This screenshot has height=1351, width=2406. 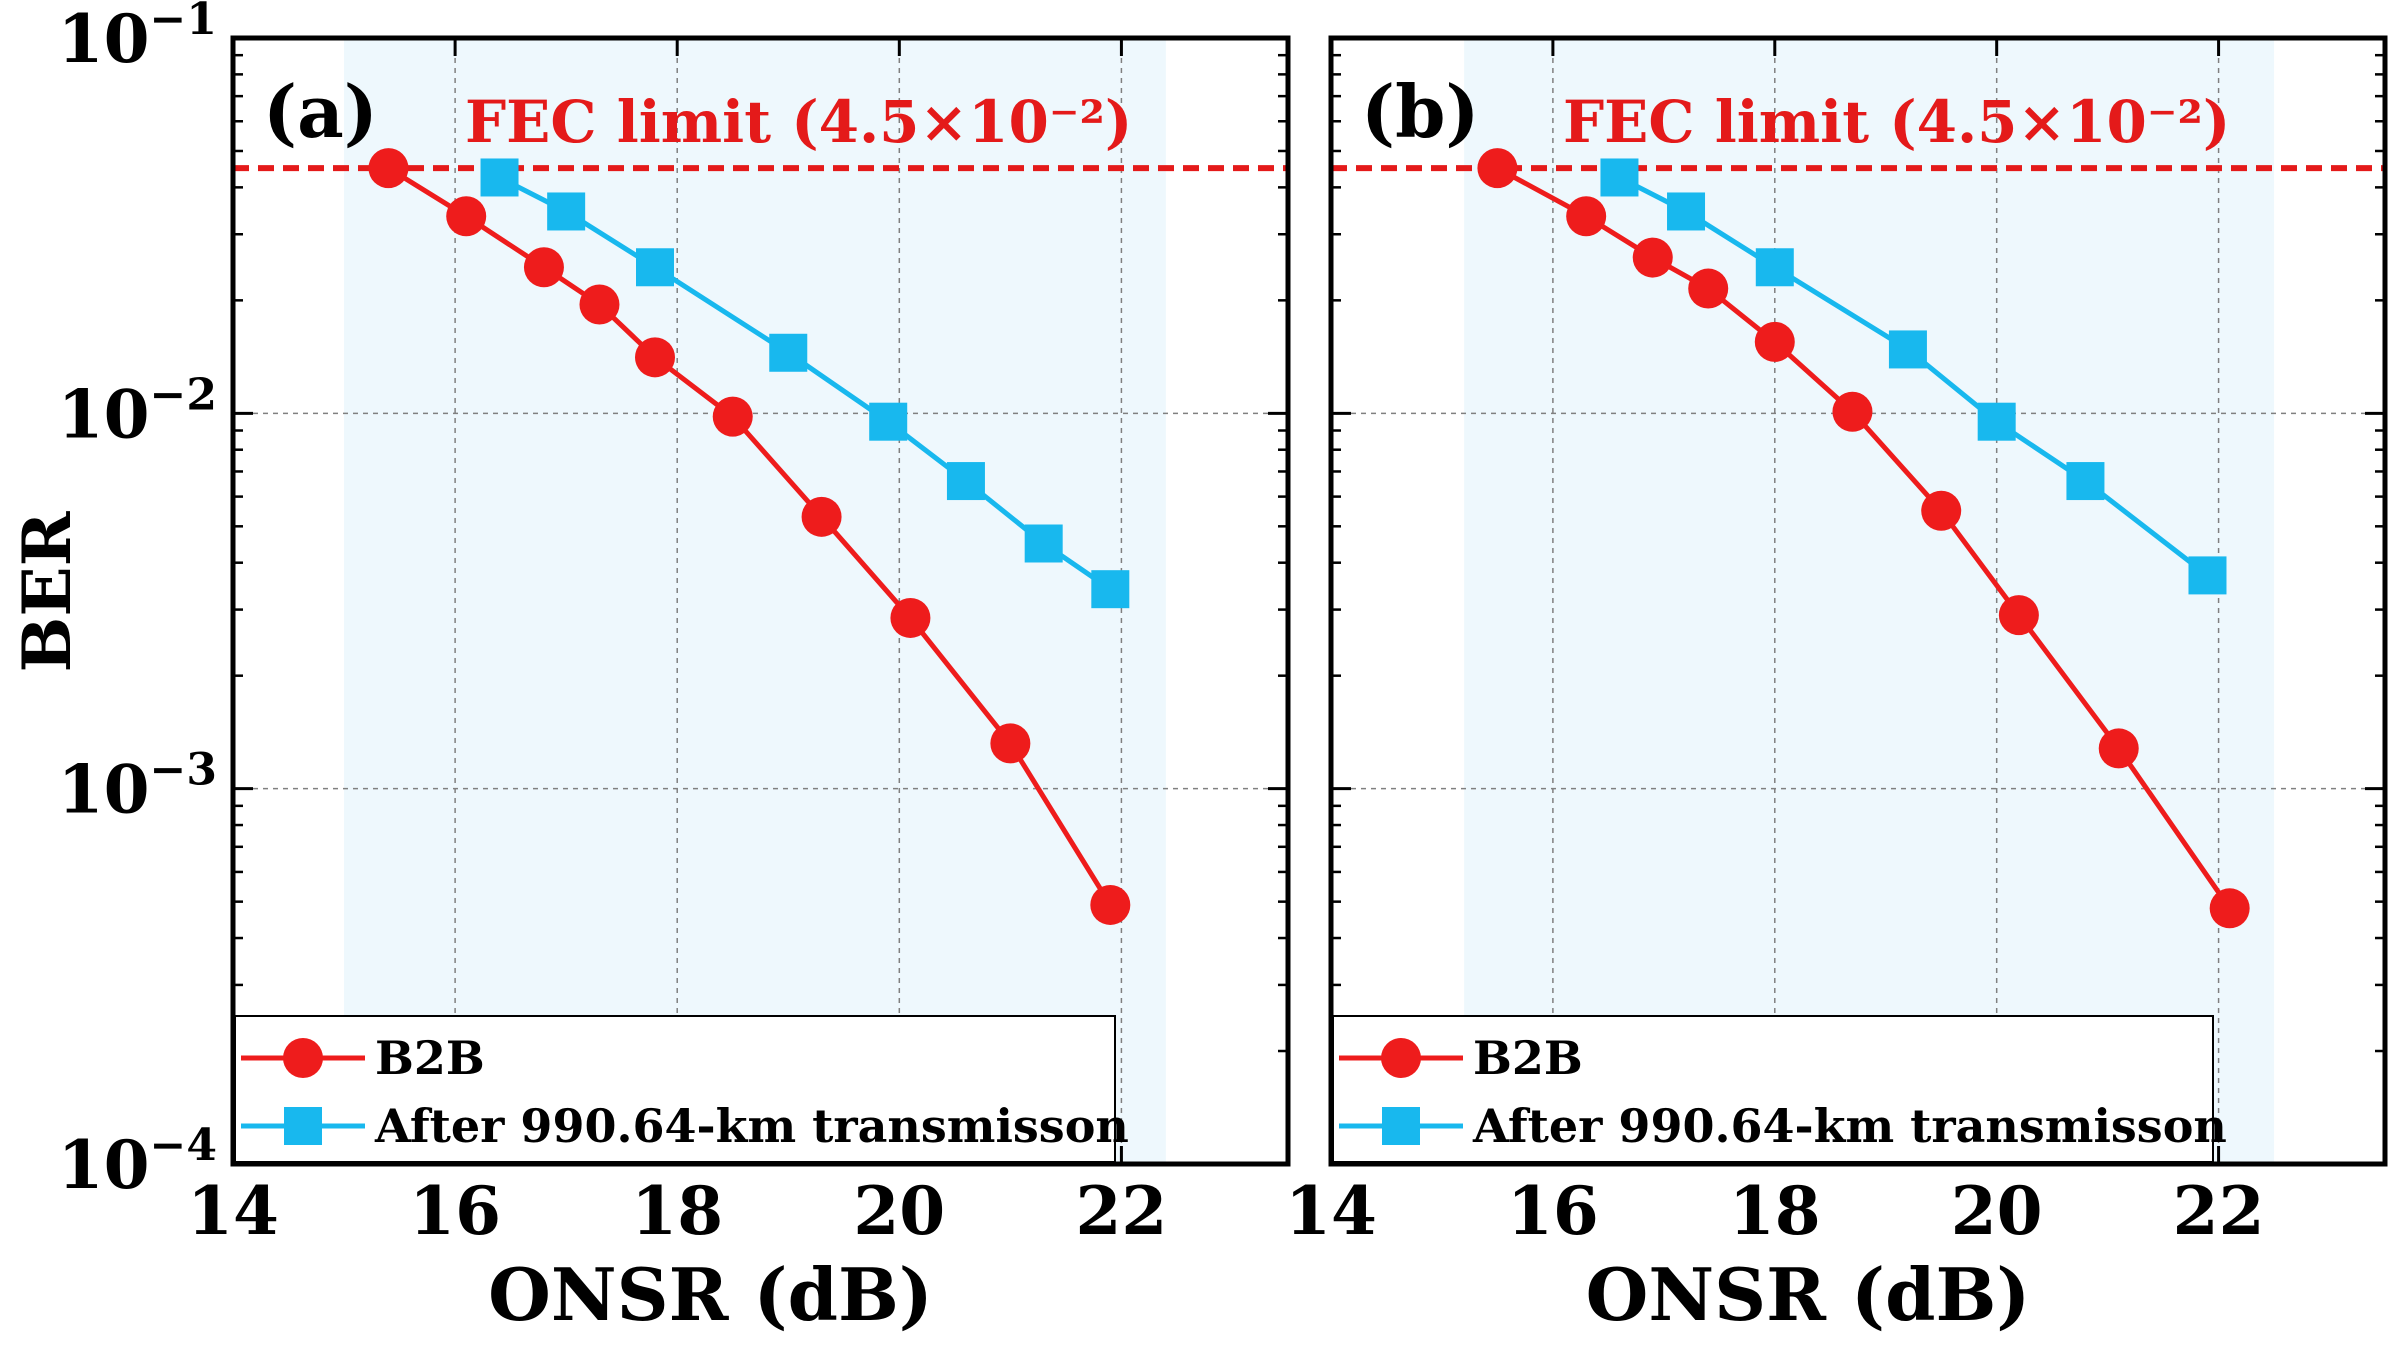 I want to click on y-tick-label: 10⁻¹, so click(x=137, y=39).